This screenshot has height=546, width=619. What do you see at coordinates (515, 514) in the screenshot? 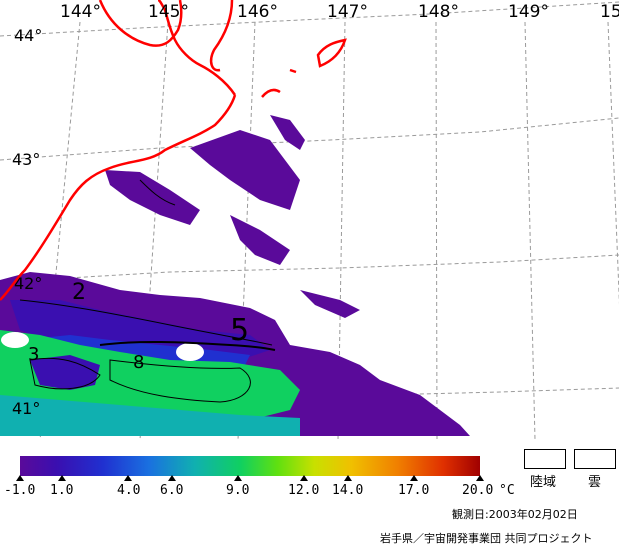
I see `observation-date: 観測日:2003年02月02日` at bounding box center [515, 514].